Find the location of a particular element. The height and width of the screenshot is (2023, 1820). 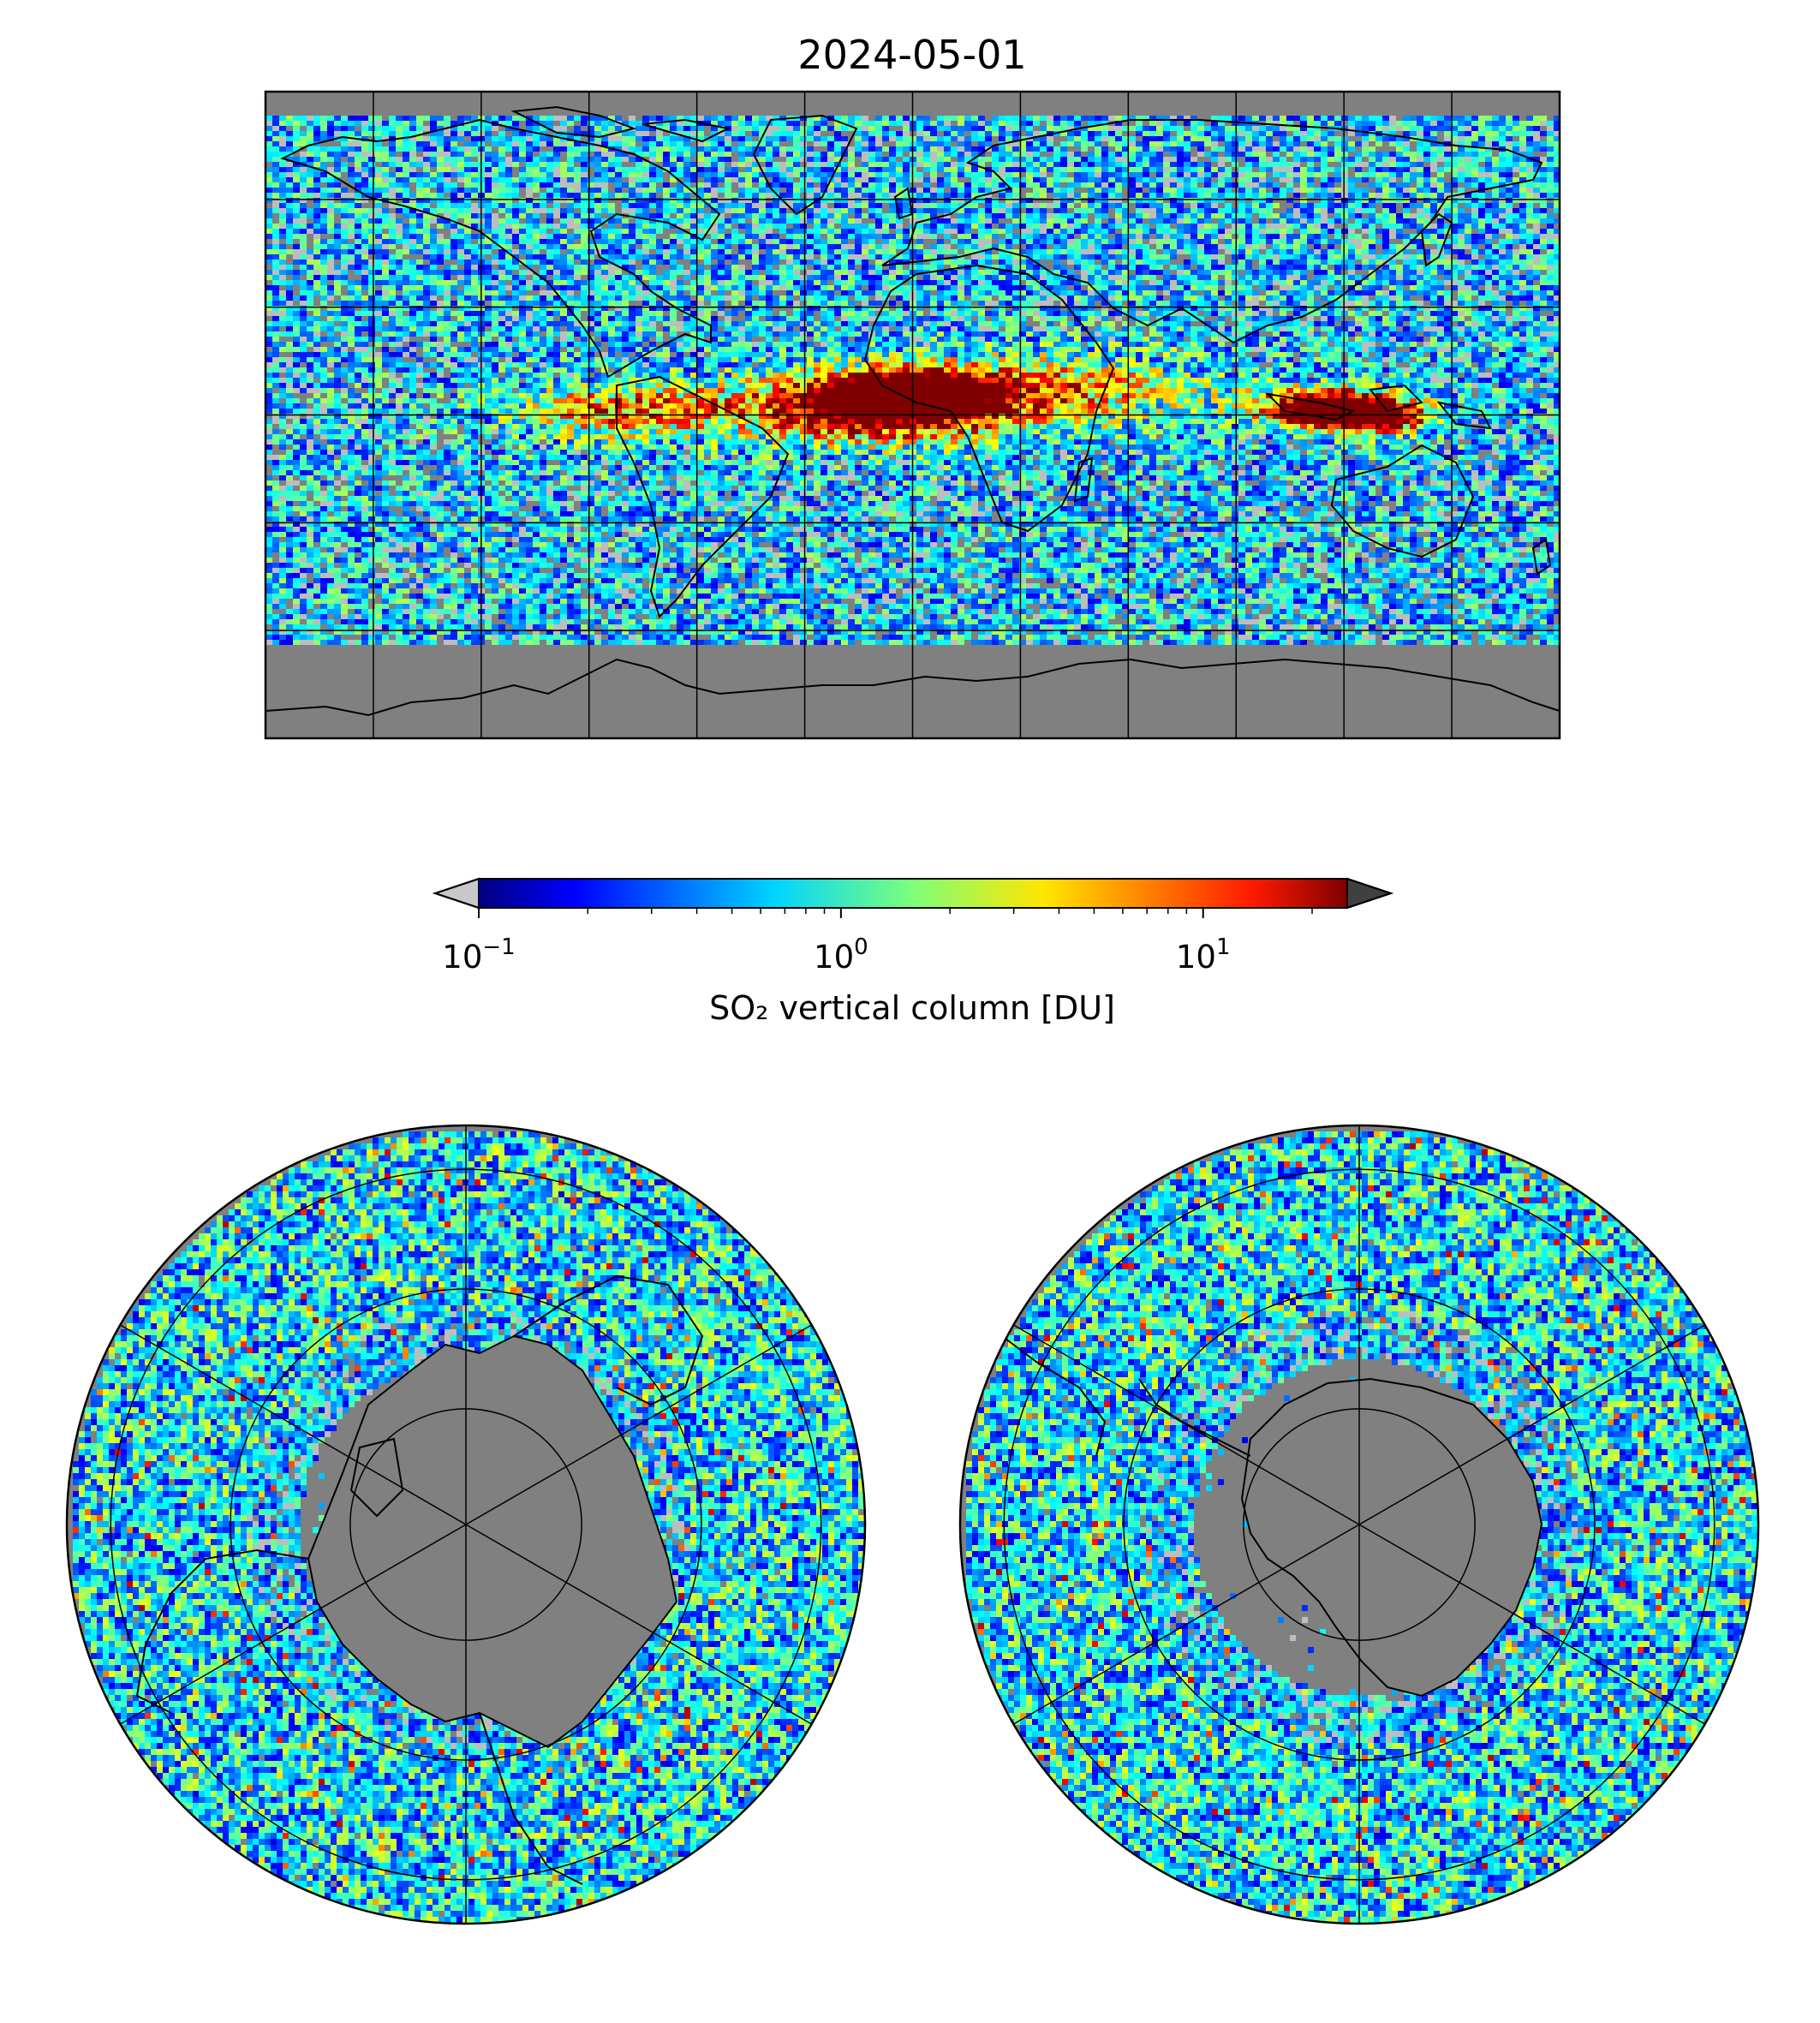

coastline-greenland-polar is located at coordinates (376, 1477).